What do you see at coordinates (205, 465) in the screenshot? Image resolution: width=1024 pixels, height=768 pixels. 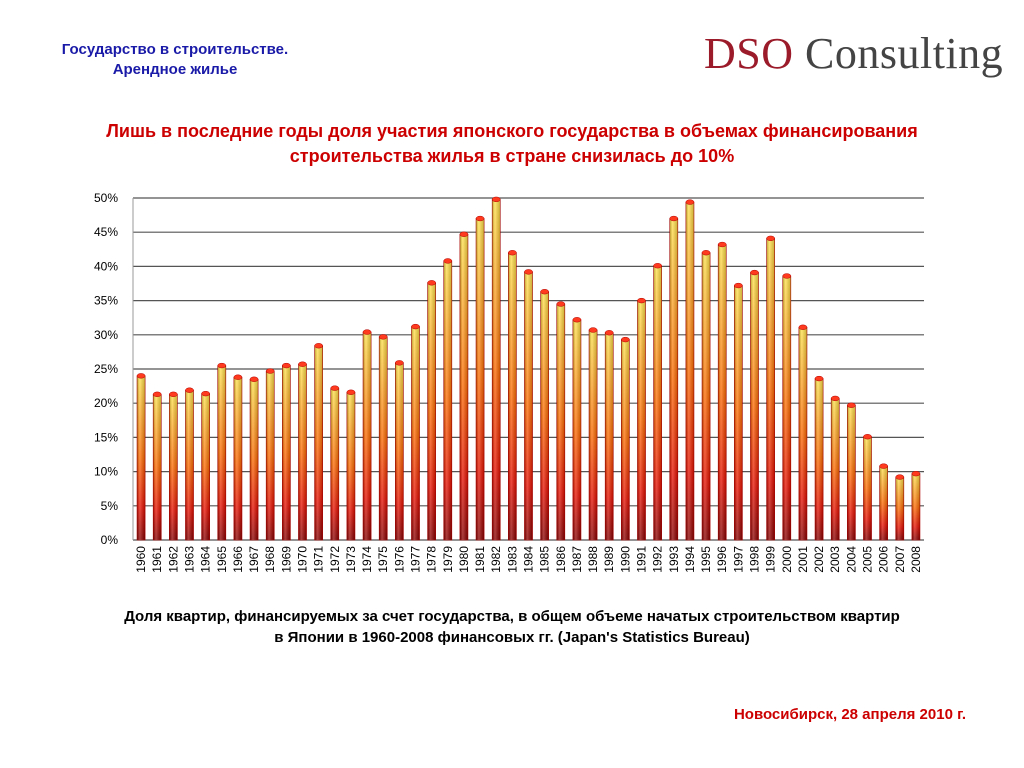 I see `bar-1964` at bounding box center [205, 465].